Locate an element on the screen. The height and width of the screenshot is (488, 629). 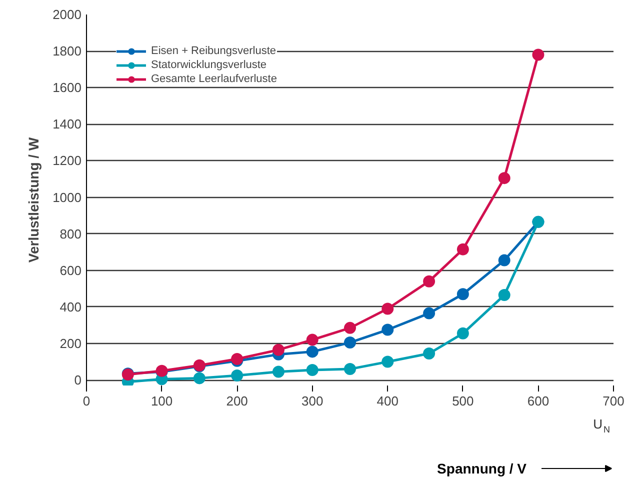
y-tick-label: 1400 is located at coordinates (67, 124).